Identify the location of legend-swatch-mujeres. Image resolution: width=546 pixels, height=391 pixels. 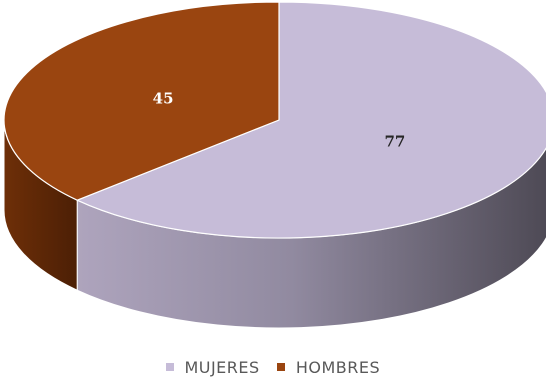
(169, 367).